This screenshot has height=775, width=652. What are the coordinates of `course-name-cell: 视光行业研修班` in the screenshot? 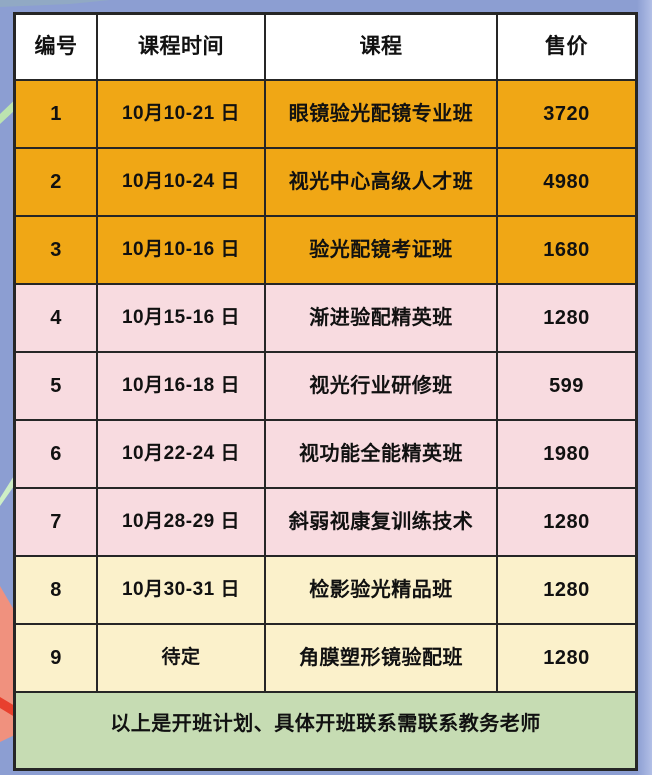 It's located at (381, 386).